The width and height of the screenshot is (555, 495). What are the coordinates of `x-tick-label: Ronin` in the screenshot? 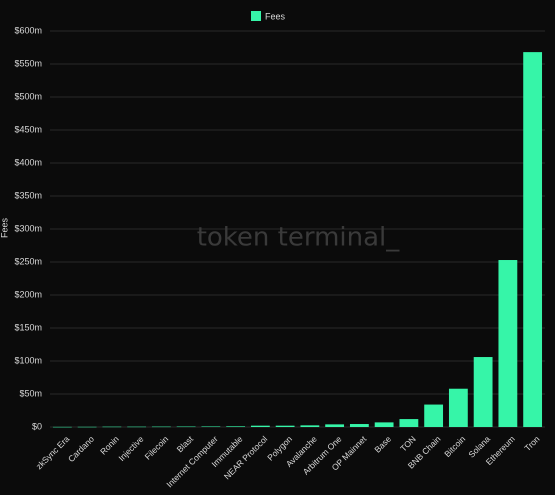 It's located at (109, 445).